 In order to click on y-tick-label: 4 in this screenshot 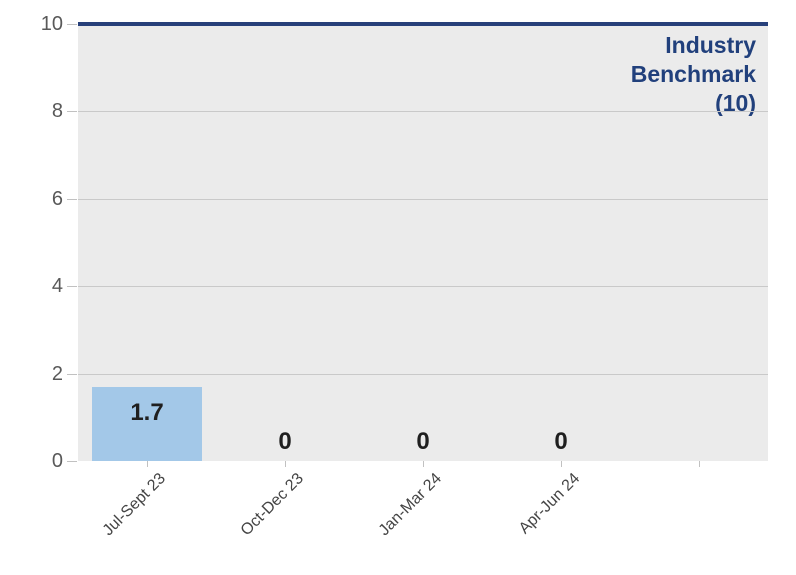, I will do `click(57, 286)`.